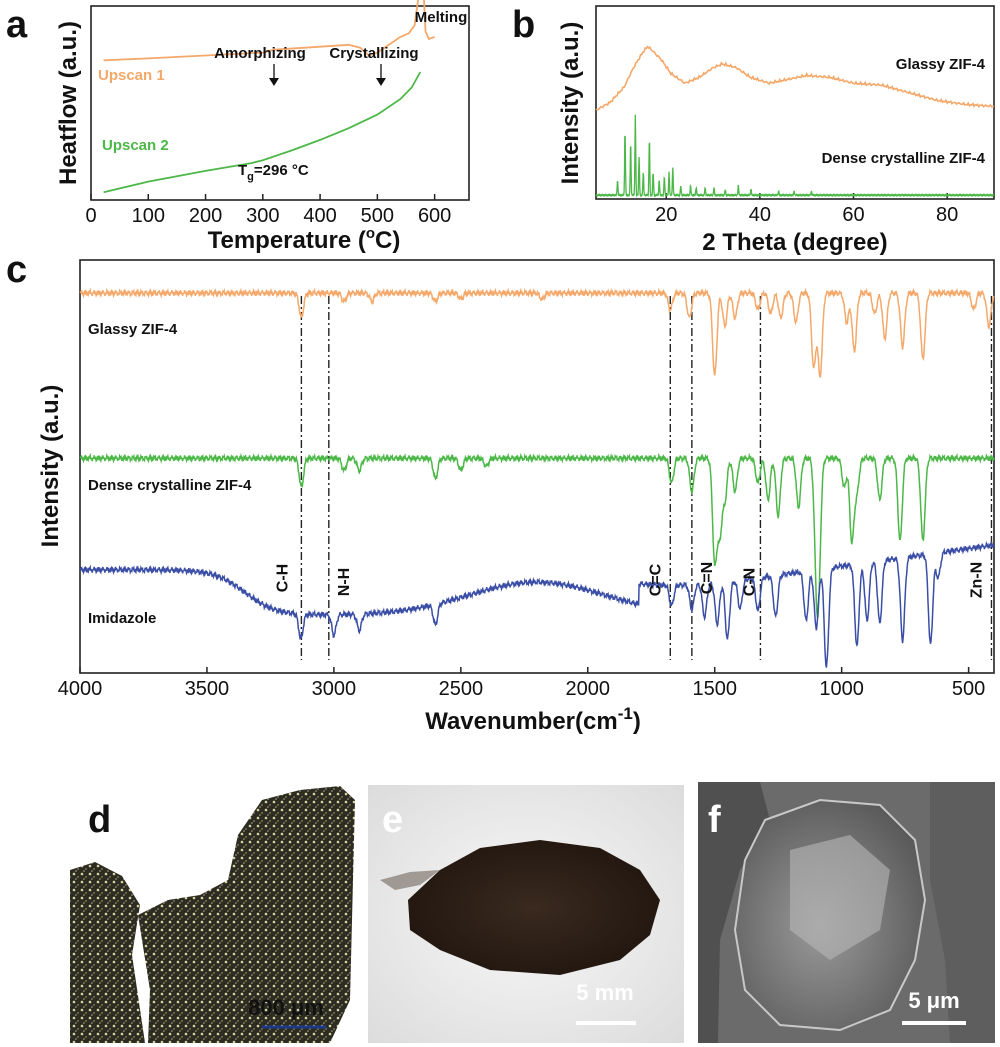 Image resolution: width=1000 pixels, height=1047 pixels. What do you see at coordinates (629, 580) in the screenshot?
I see `panel-c-bond-labels: C-H N-H C=C C=N C-N Zn-N` at bounding box center [629, 580].